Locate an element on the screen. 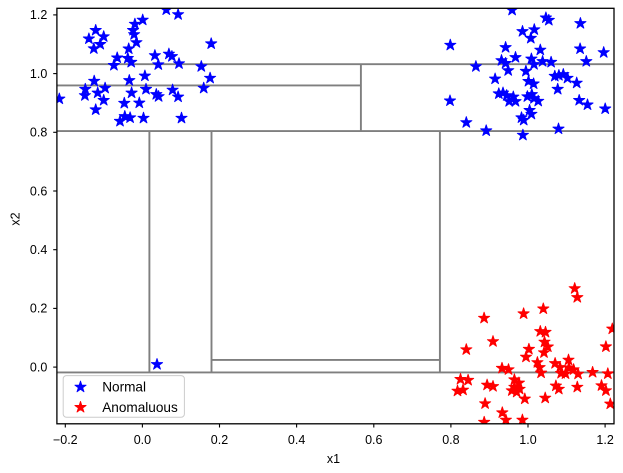 The image size is (623, 473). svg-text: x1 is located at coordinates (333, 459).